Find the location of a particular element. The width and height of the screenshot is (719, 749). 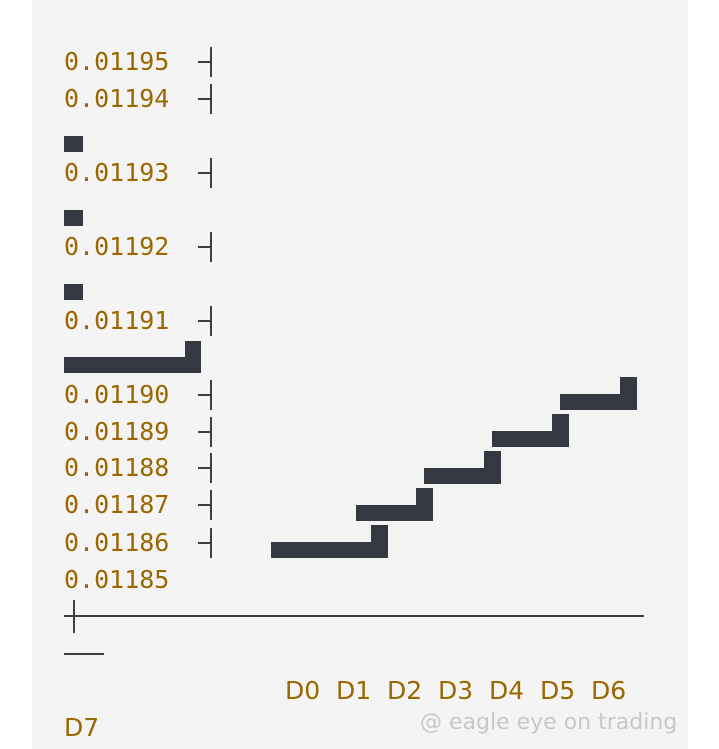

x-tick-label: D5 is located at coordinates (558, 690).